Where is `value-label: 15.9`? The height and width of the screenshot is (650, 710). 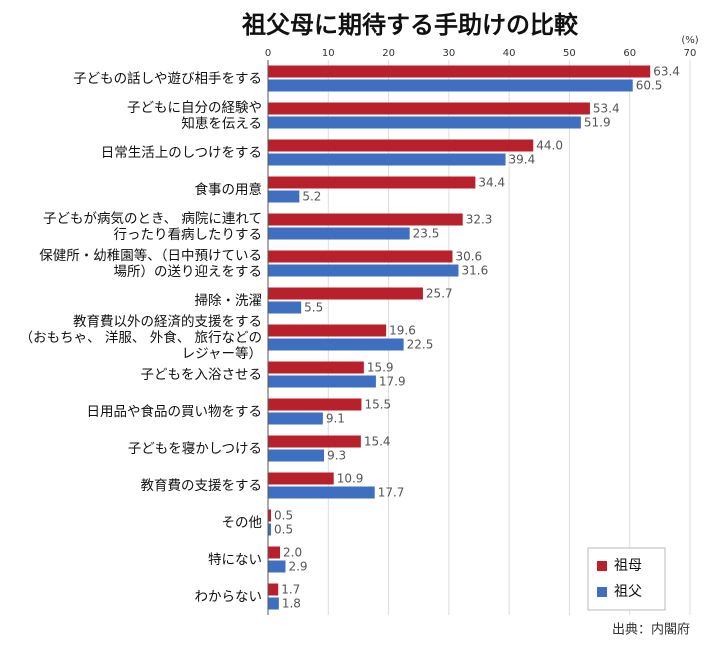 value-label: 15.9 is located at coordinates (380, 368).